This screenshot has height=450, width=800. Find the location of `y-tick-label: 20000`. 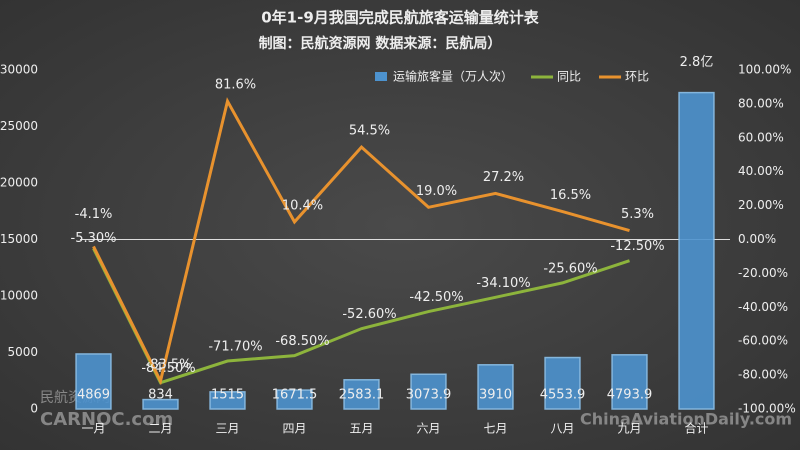

y-tick-label: 20000 is located at coordinates (19, 183).